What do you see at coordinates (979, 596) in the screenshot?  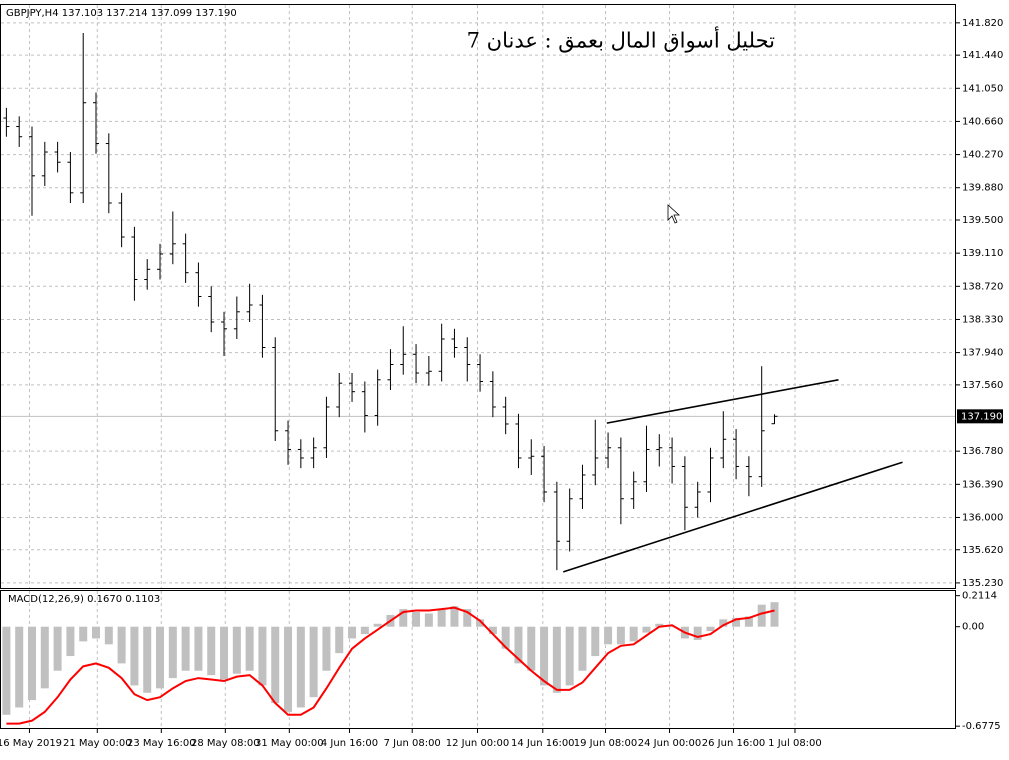 I see `y-tick-label: 0.2114` at bounding box center [979, 596].